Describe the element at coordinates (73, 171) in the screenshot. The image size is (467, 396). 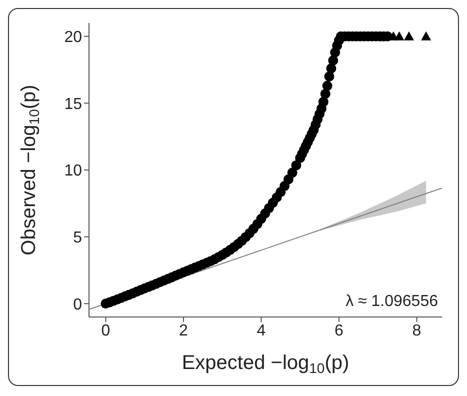
I see `y-tick-label: 10` at that location.